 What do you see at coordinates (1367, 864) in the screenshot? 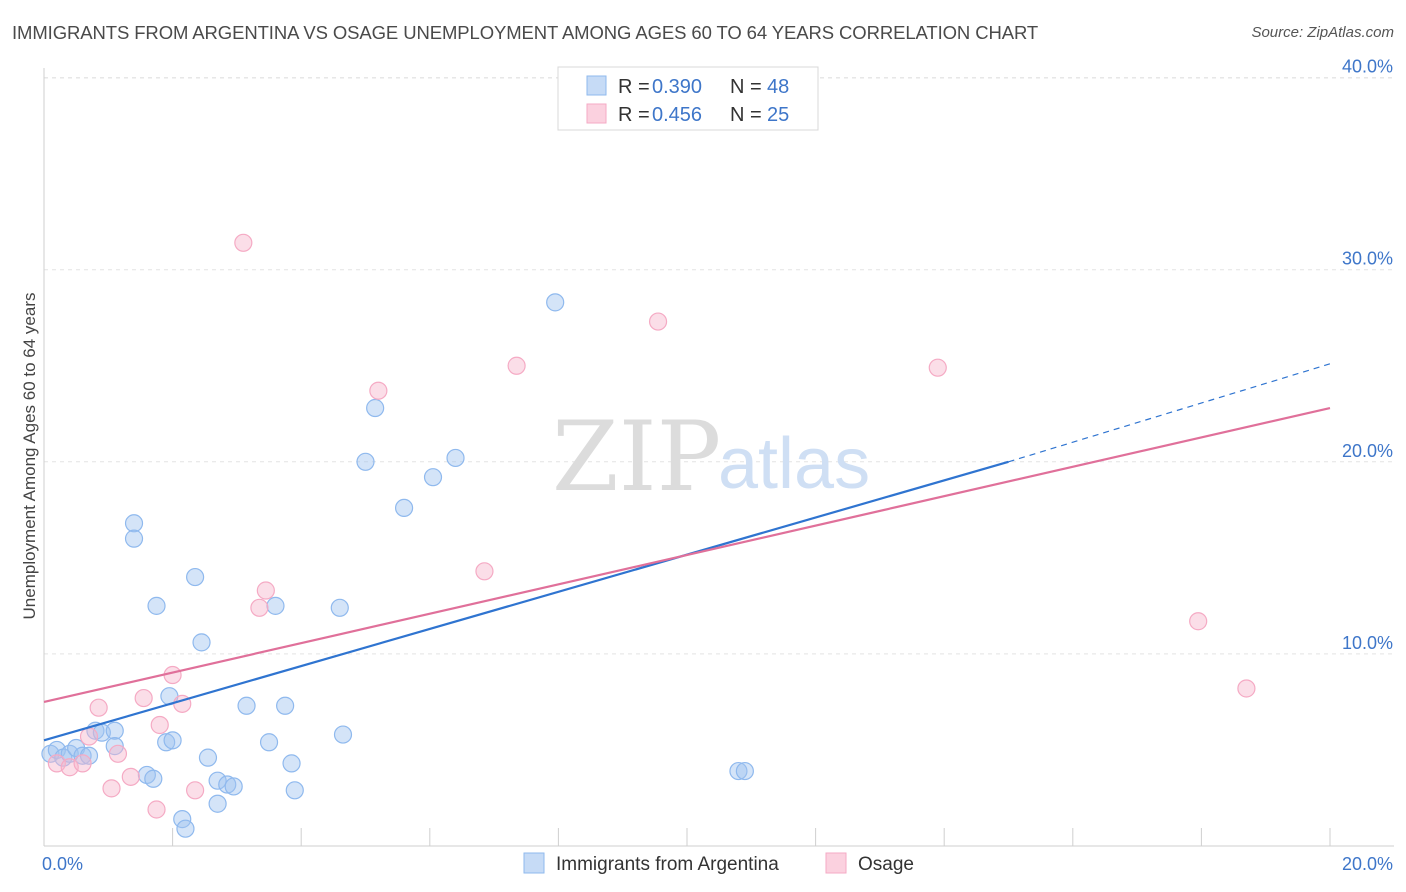
I see `x-tick-label-max: 20.0%` at bounding box center [1367, 864].